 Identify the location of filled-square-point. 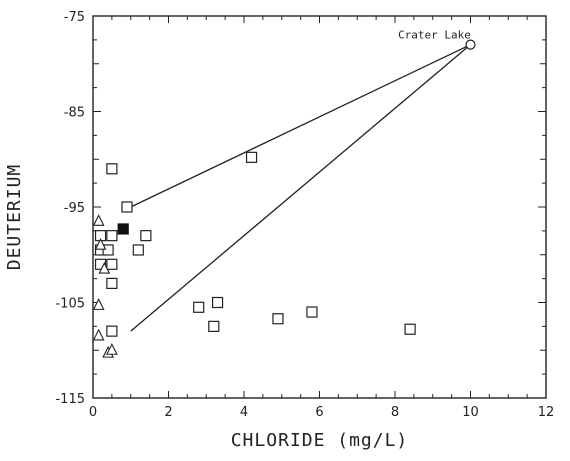
(123, 229).